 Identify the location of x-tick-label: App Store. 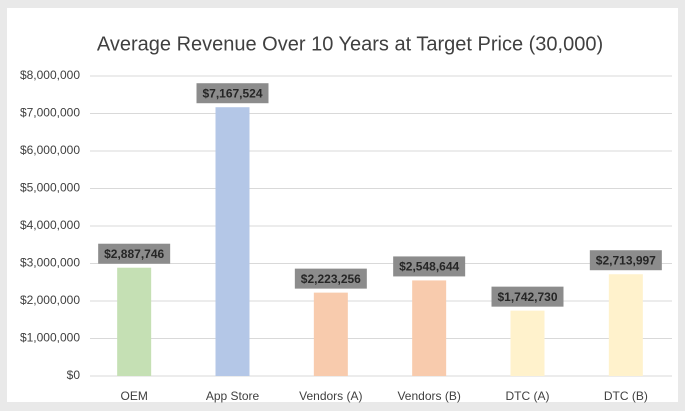
(233, 396).